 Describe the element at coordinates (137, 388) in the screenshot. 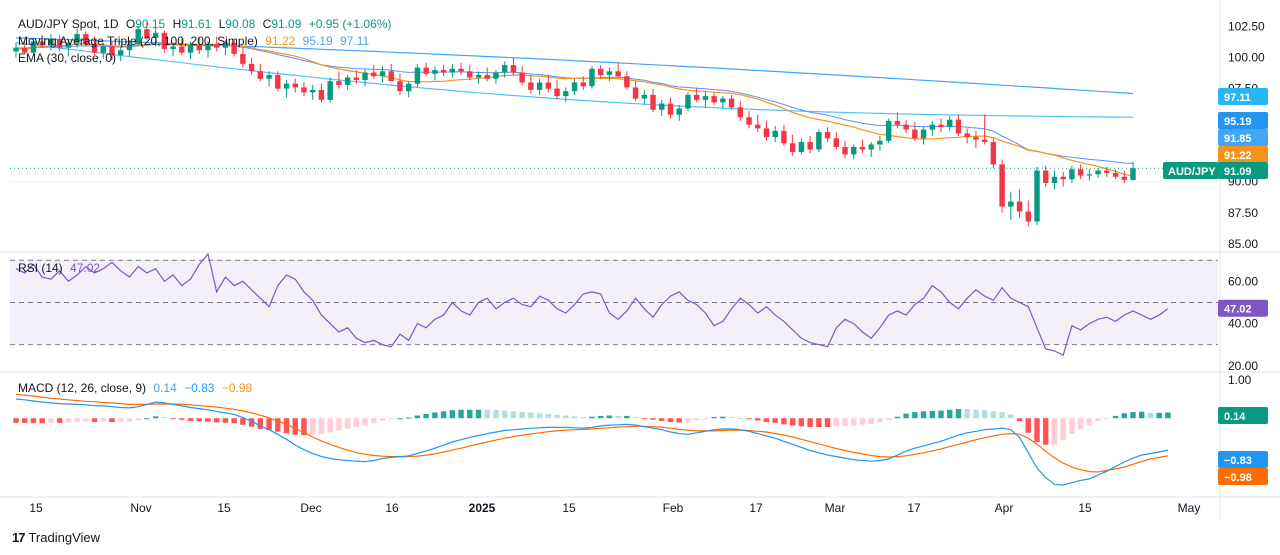

I see `macd-legend: MACD (12, 26, close, 9) 0.14 −0.83 −0.98` at that location.